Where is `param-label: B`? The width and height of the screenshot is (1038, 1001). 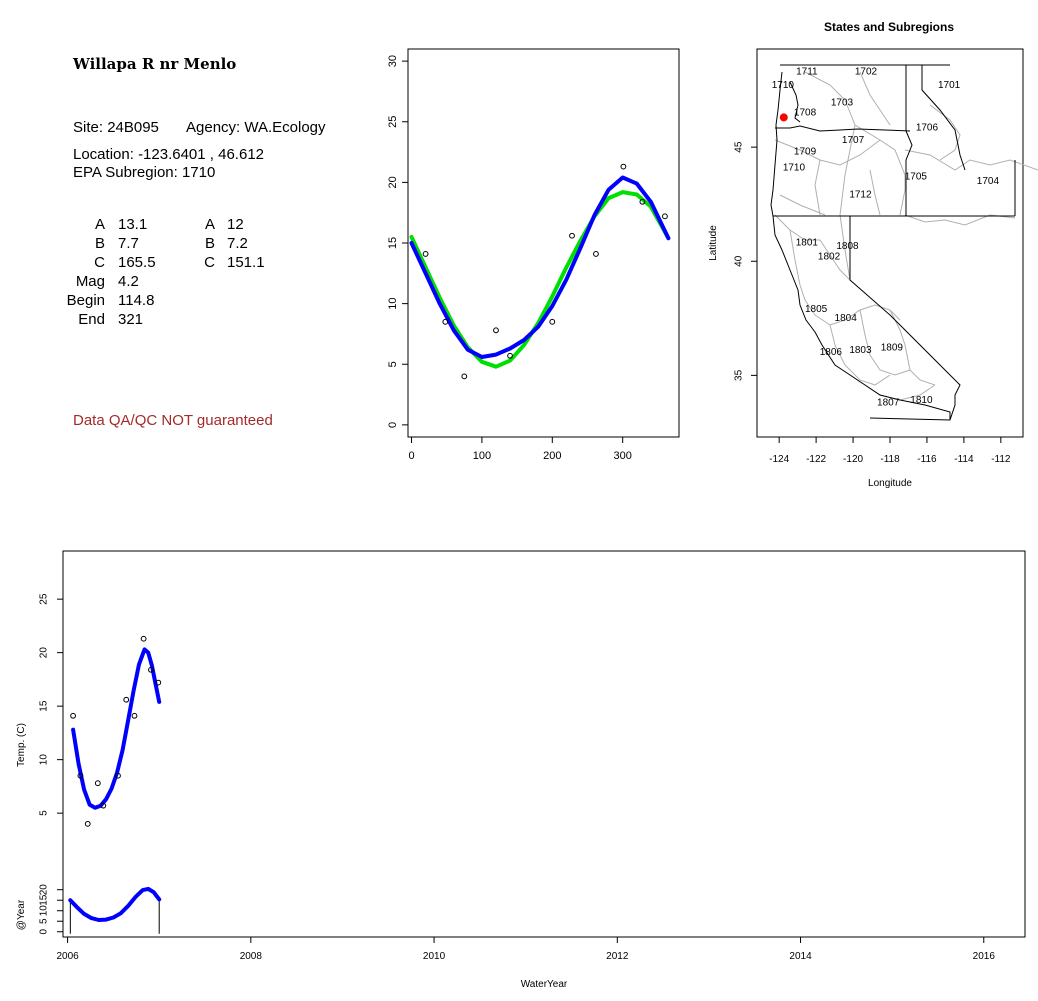 param-label: B is located at coordinates (99, 243).